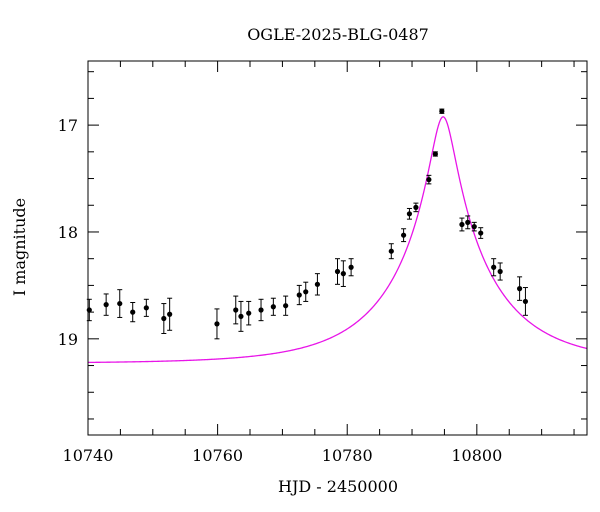  Describe the element at coordinates (338, 34) in the screenshot. I see `chart-title: OGLE-2025-BLG-0487` at that location.